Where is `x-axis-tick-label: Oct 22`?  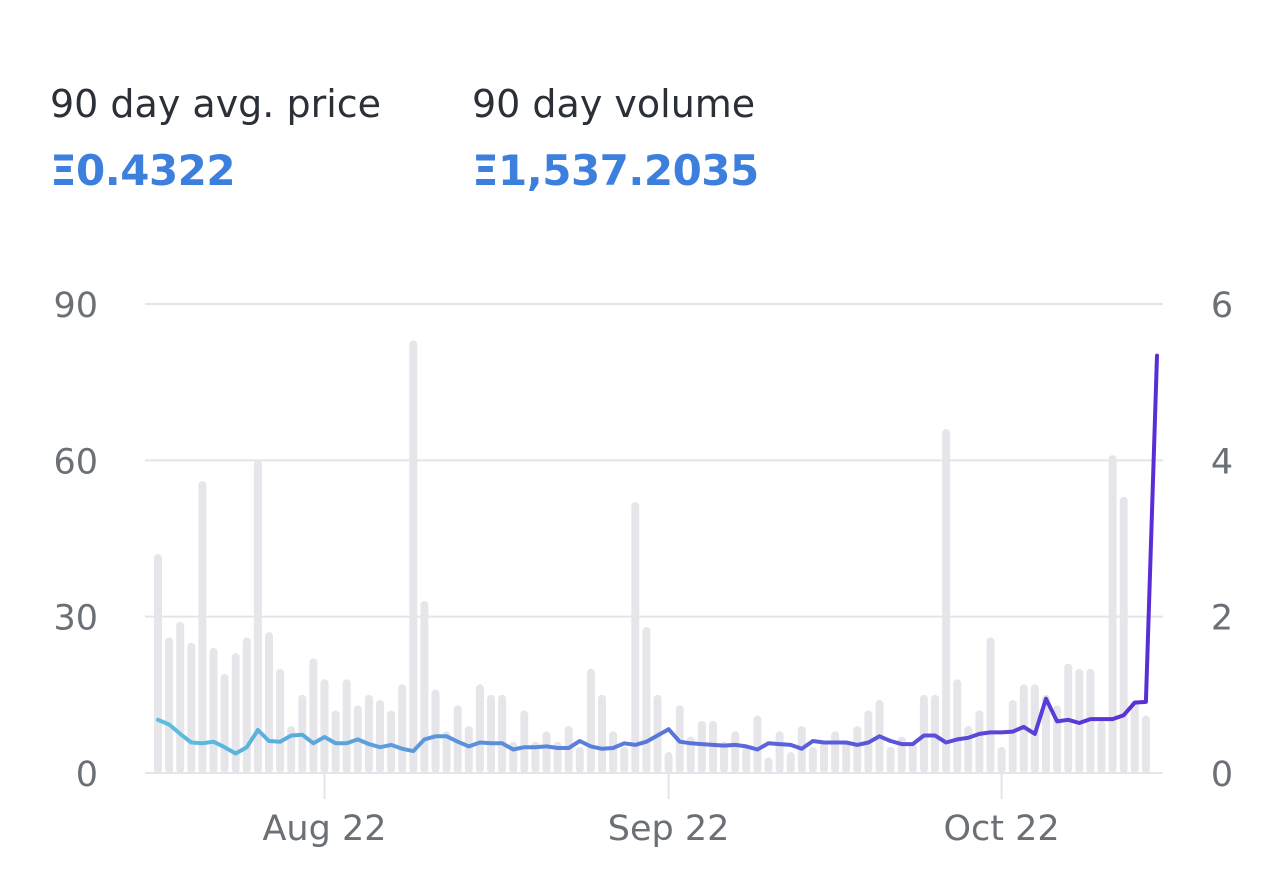
x-axis-tick-label: Oct 22 is located at coordinates (1002, 829).